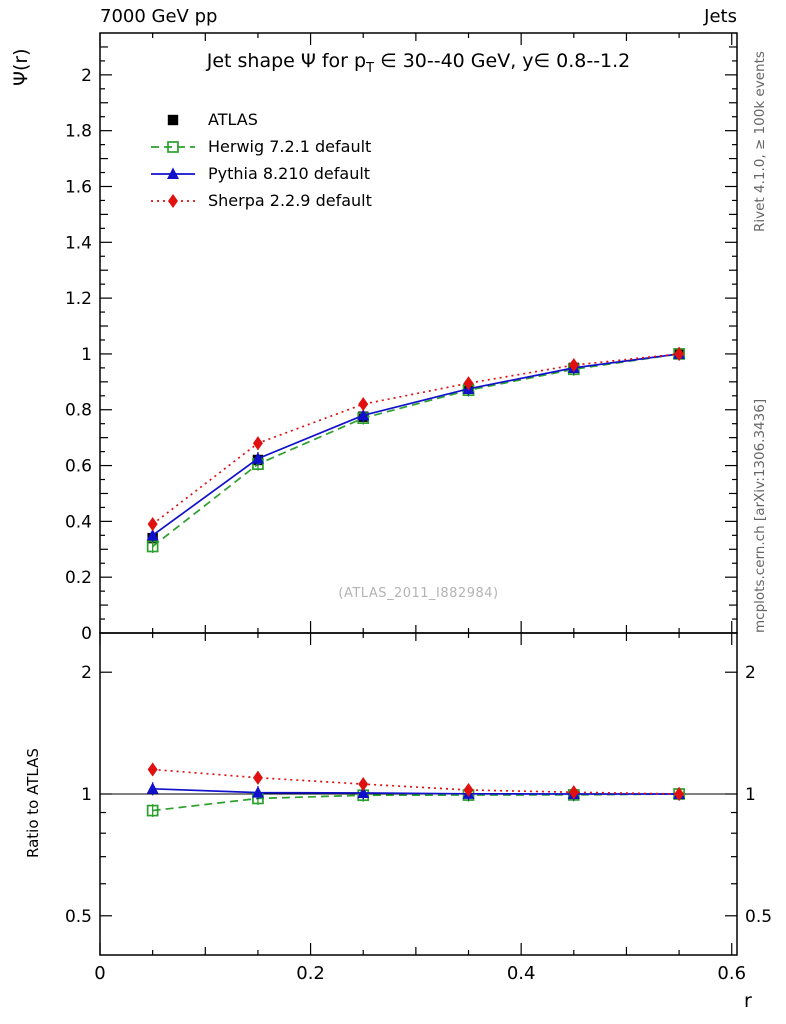  I want to click on legend-item: Sherpa 2.2.9 default, so click(261, 200).